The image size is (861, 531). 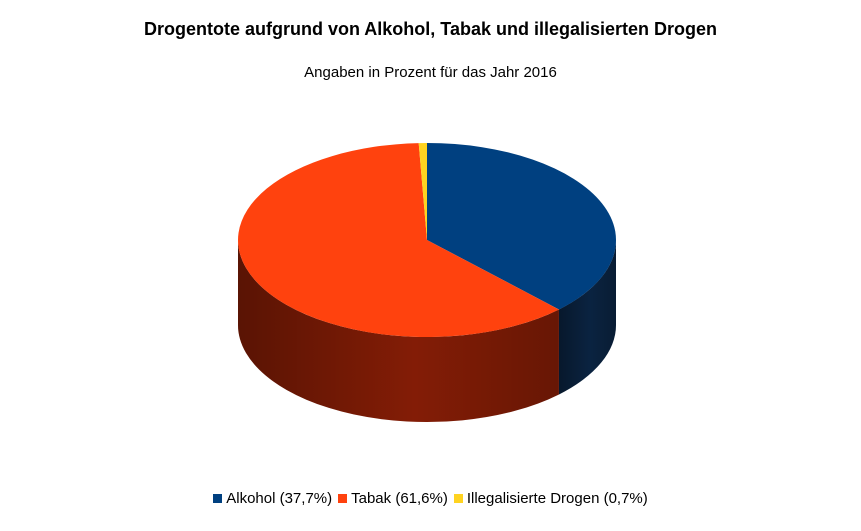 I want to click on legend-item-tabak: Tabak (61,6%), so click(x=393, y=498).